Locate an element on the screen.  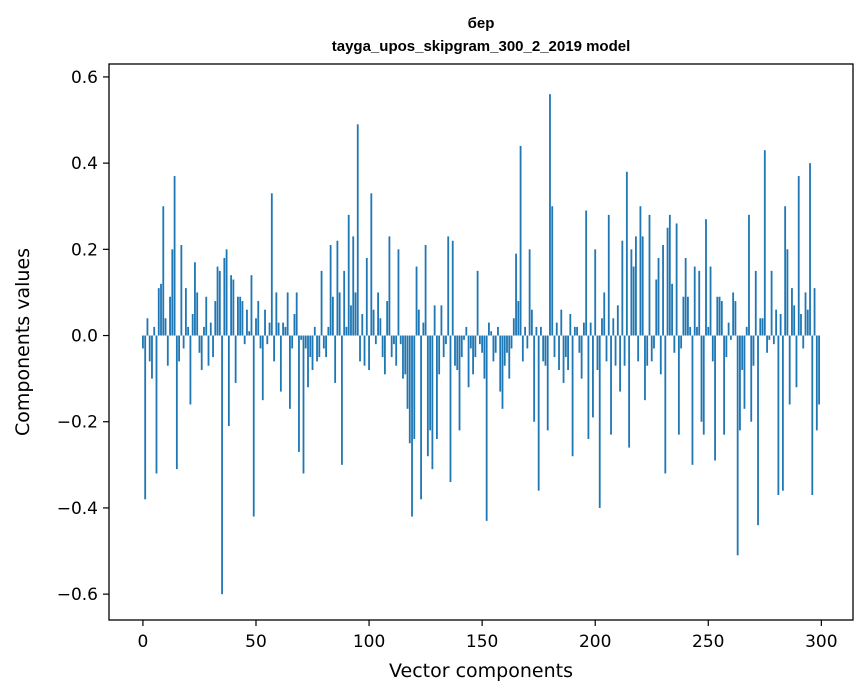
y-tick-label: −0.6 is located at coordinates (77, 595).